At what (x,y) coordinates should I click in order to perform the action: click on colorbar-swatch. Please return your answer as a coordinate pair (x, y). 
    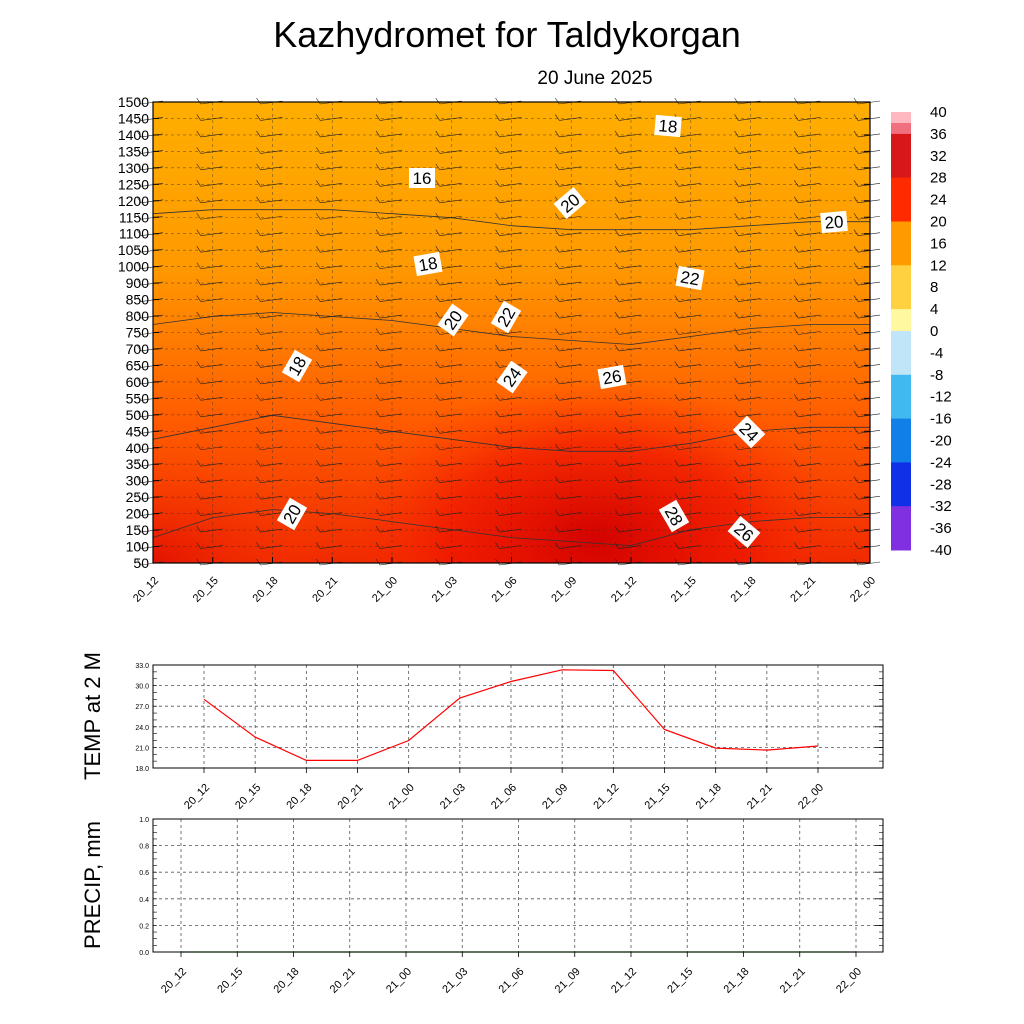
    Looking at the image, I should click on (901, 446).